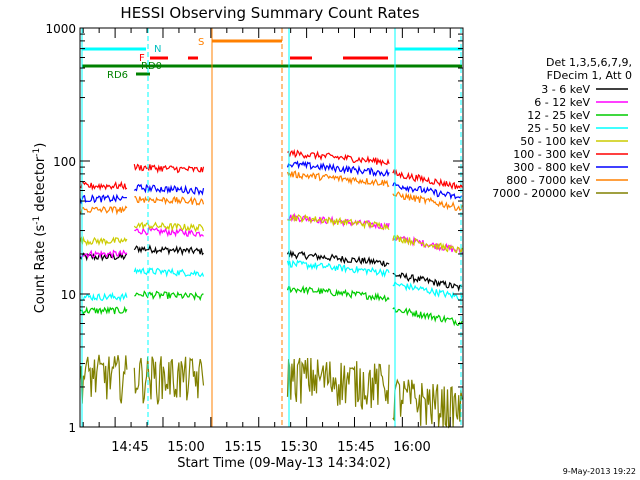  What do you see at coordinates (64, 162) in the screenshot?
I see `y-tick-label-100: 100` at bounding box center [64, 162].